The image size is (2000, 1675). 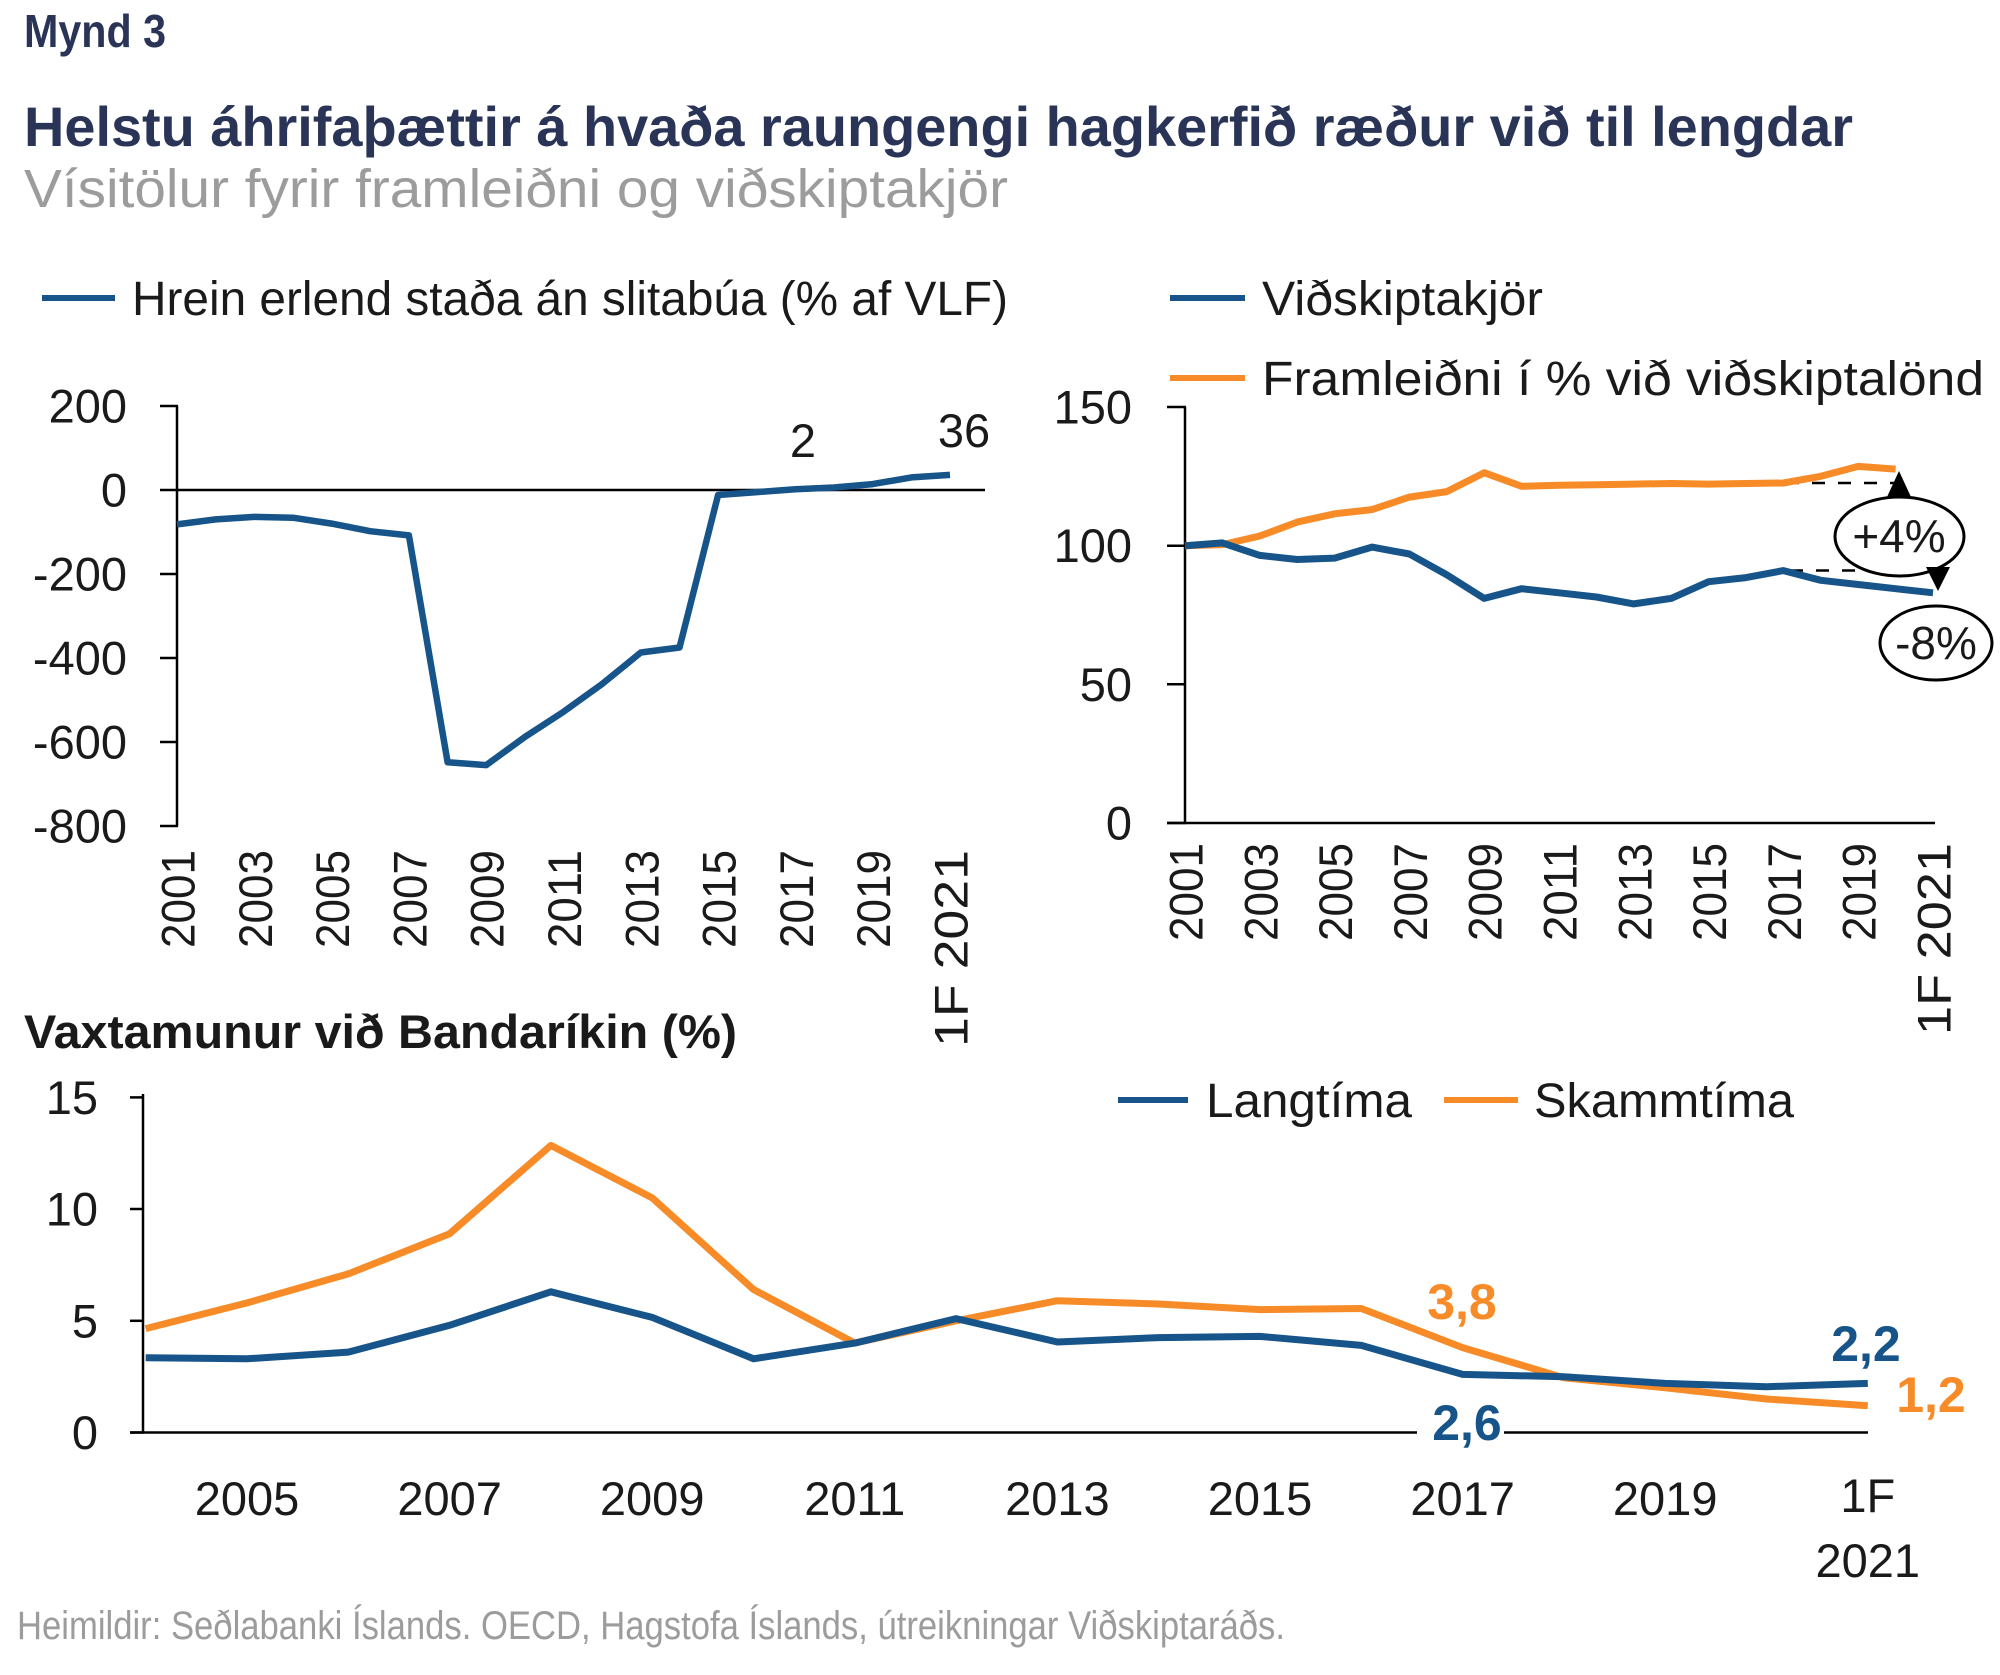 What do you see at coordinates (72, 1209) in the screenshot?
I see `svg-text: 10` at bounding box center [72, 1209].